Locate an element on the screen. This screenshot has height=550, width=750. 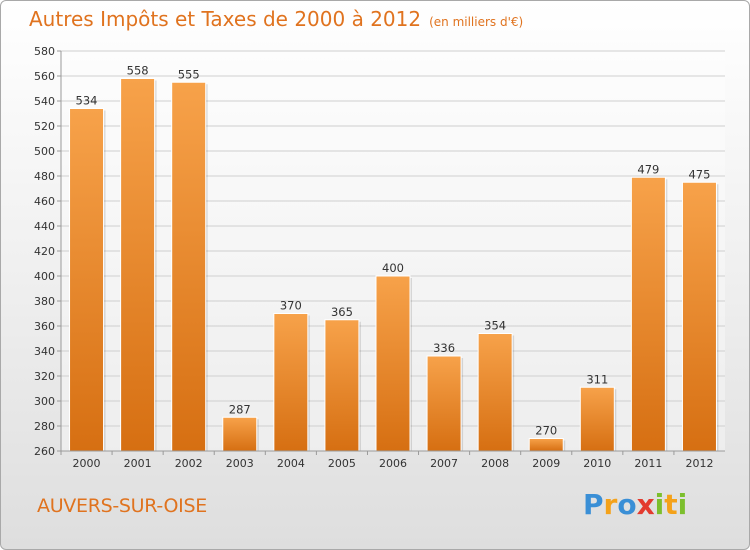
bar-2001 is located at coordinates (138, 265).